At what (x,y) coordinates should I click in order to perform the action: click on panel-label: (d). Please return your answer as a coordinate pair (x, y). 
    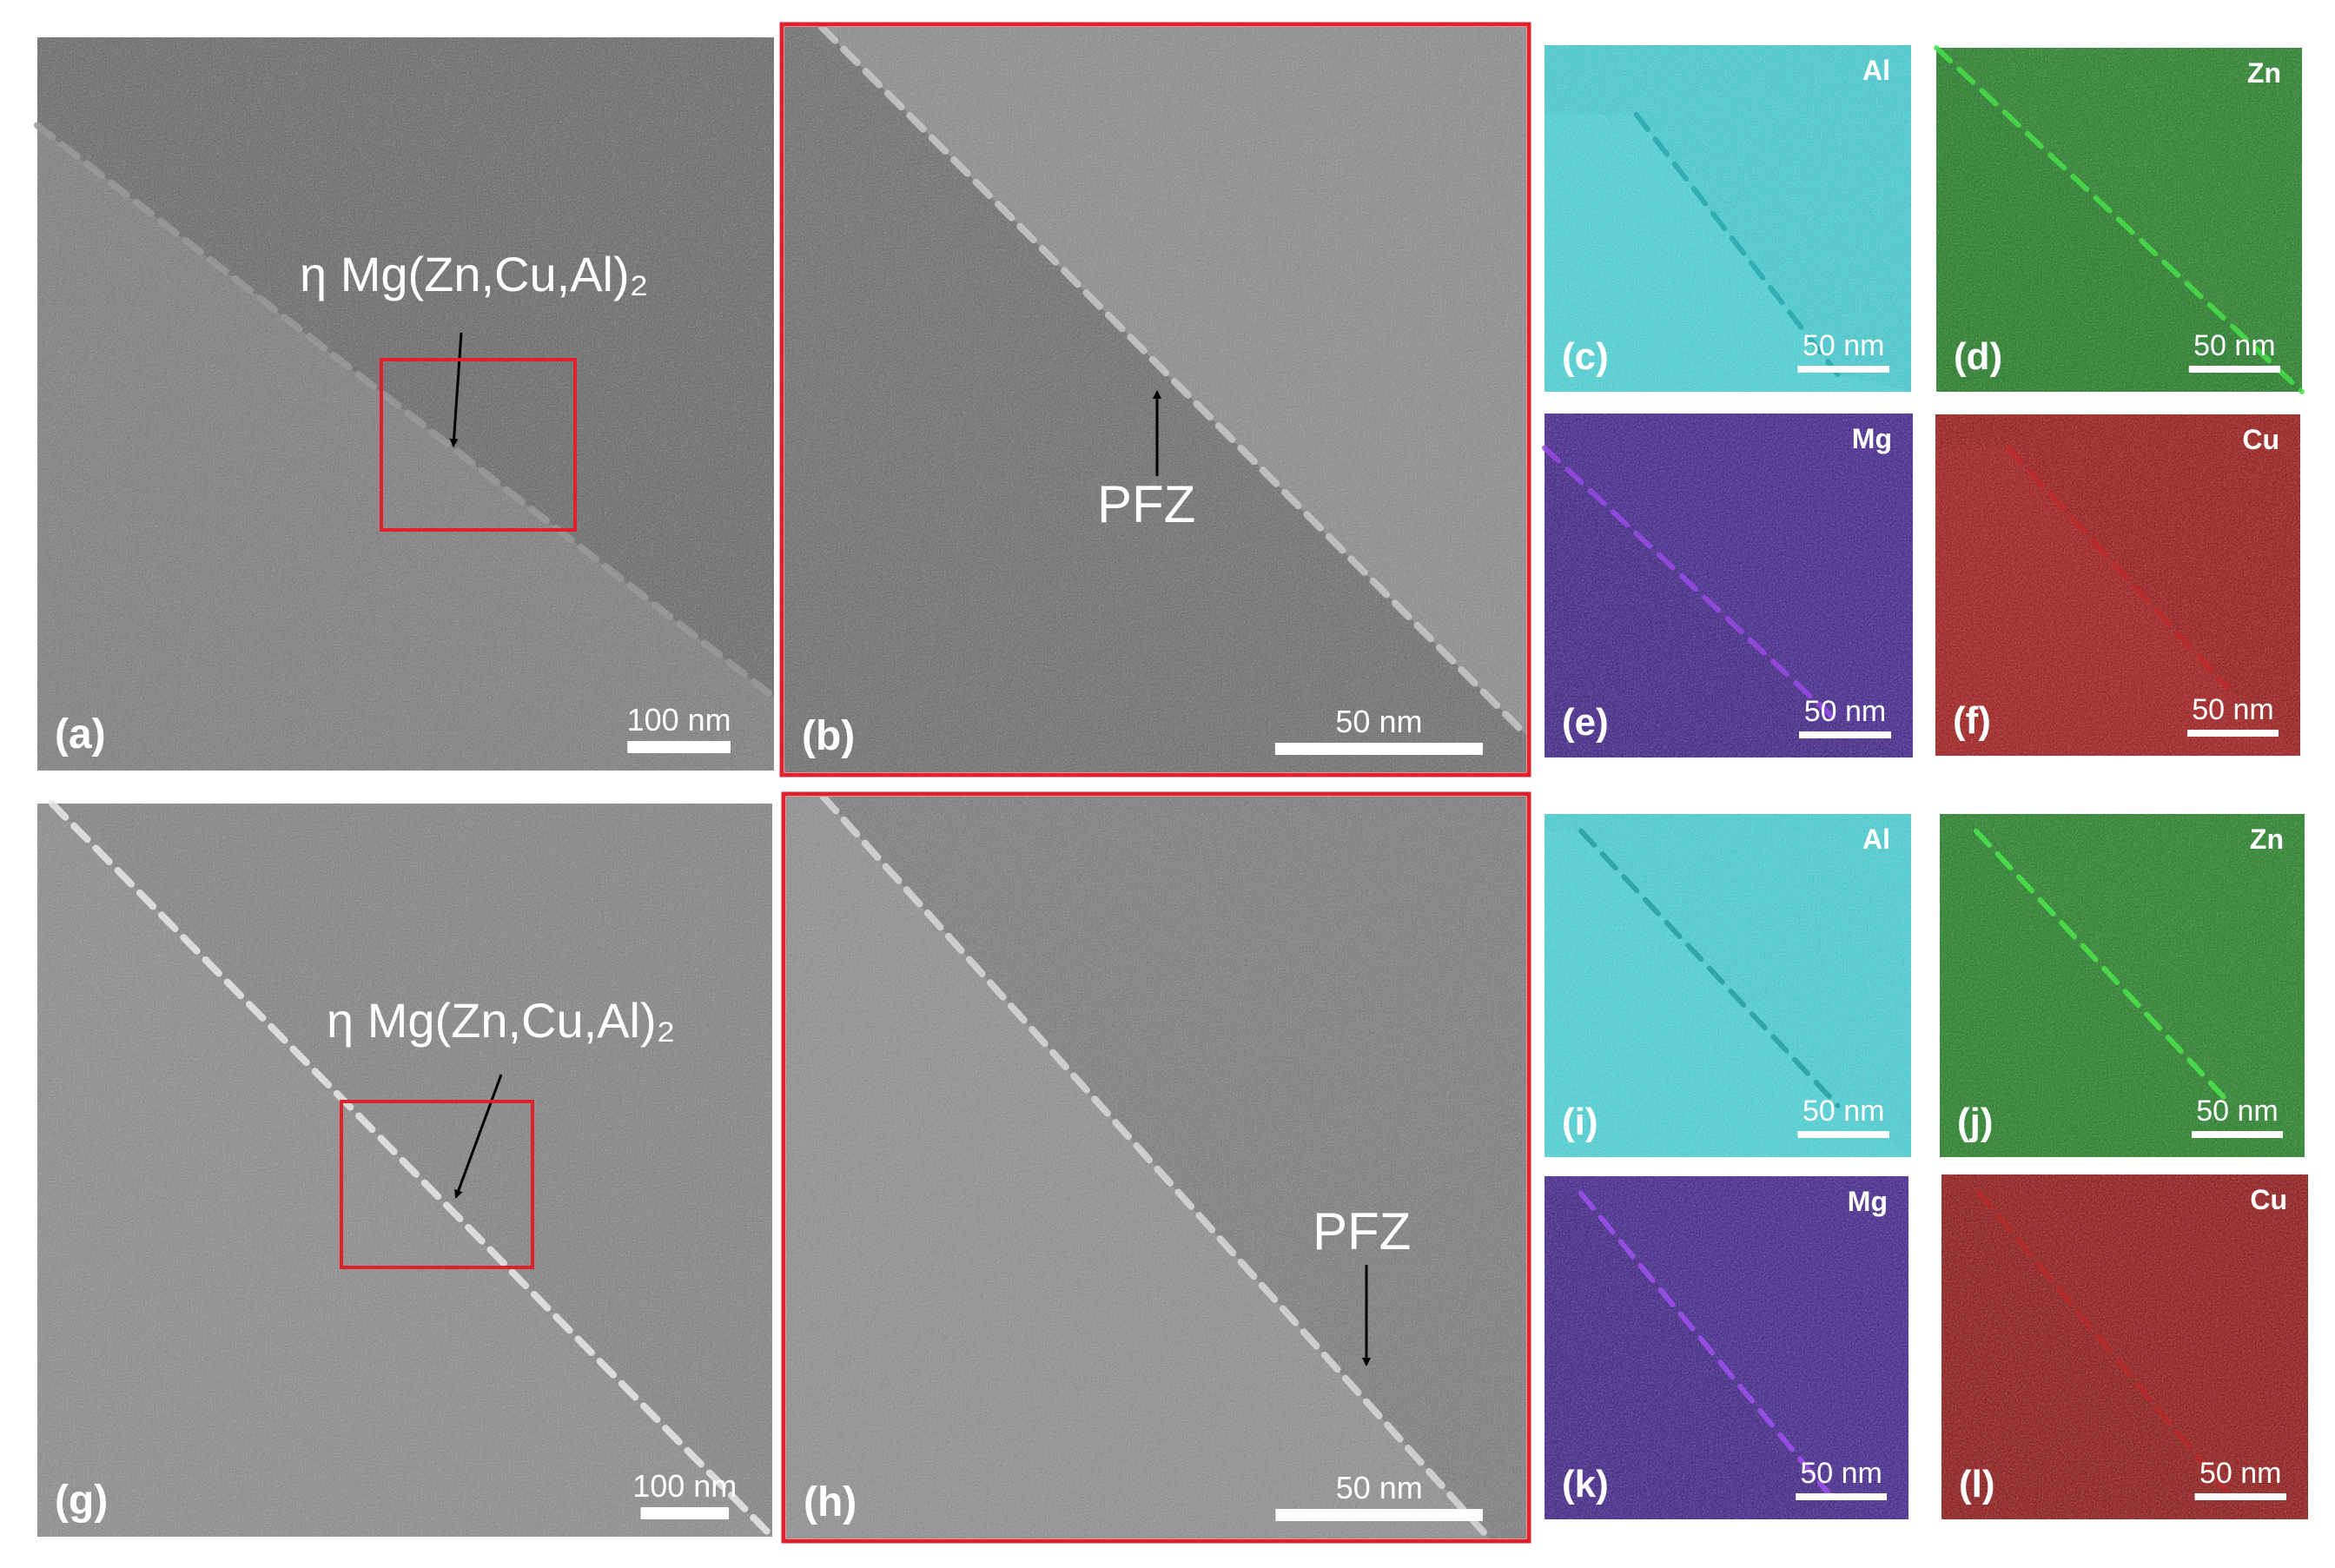
    Looking at the image, I should click on (1978, 356).